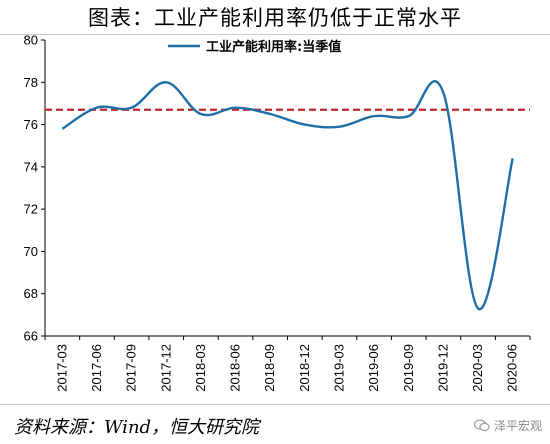  What do you see at coordinates (269, 368) in the screenshot?
I see `x-tick-label: 2018-09` at bounding box center [269, 368].